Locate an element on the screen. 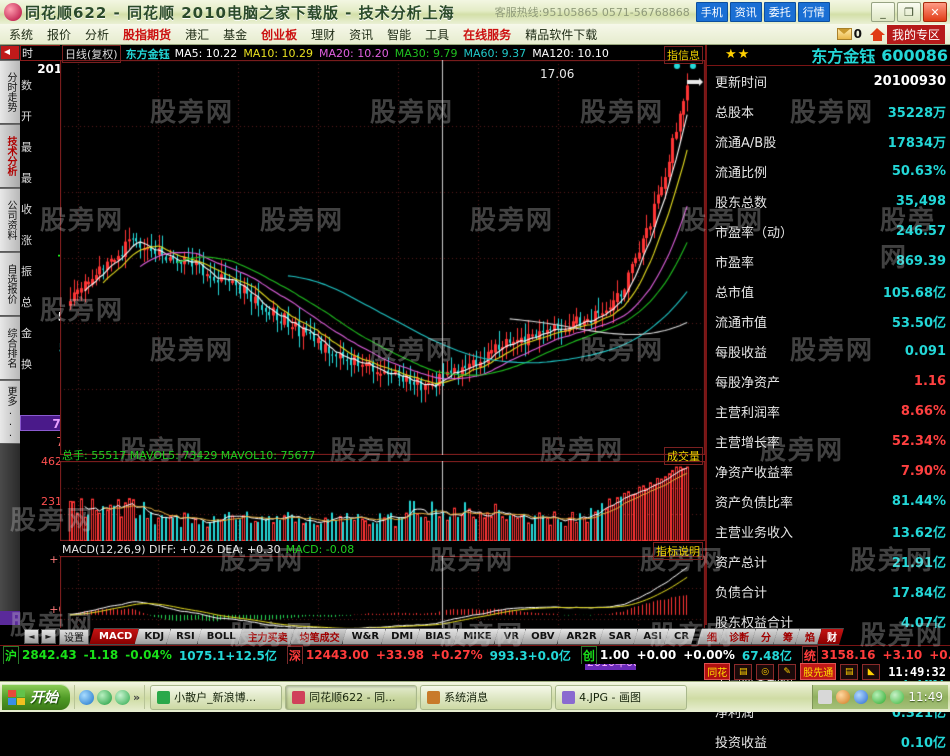  chip-mobile: 手机 is located at coordinates (711, 12).